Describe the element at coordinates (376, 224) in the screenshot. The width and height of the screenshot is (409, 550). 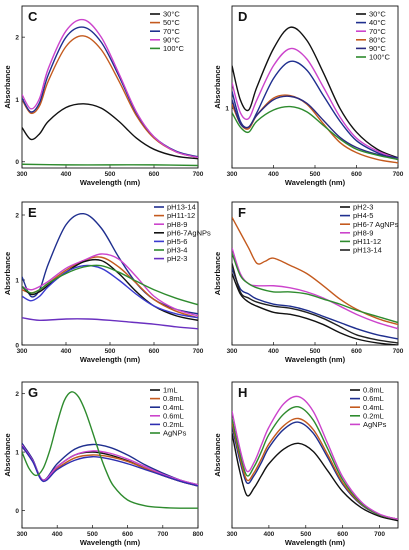
I see `legend-label: pH6-7 AgNPs` at that location.